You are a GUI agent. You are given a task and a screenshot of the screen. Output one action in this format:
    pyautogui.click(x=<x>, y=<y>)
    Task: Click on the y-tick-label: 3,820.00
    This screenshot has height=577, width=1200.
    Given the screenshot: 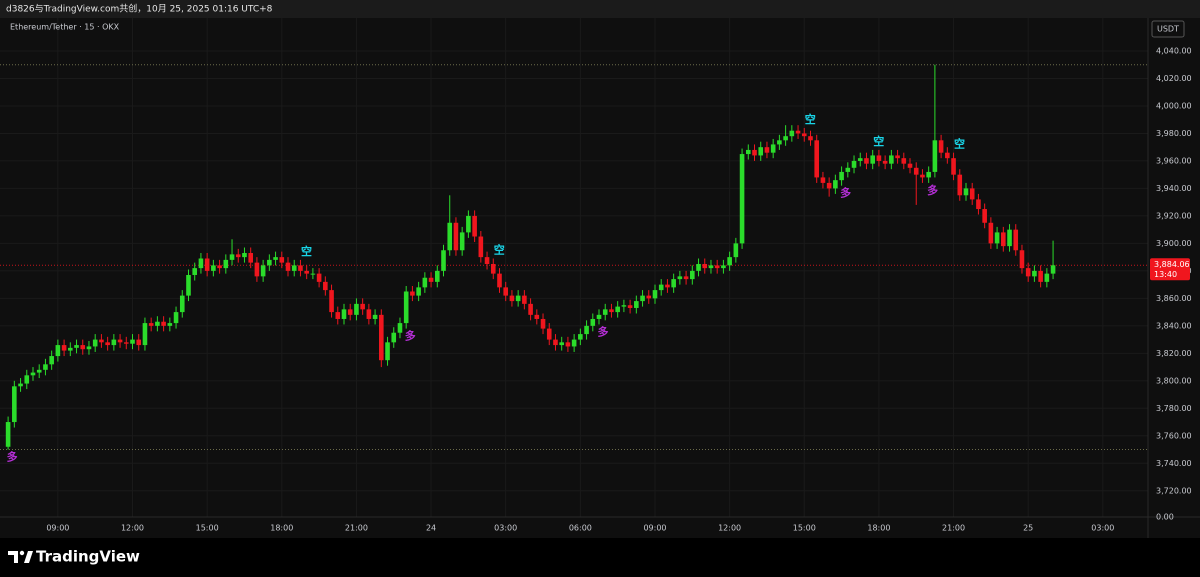 What is the action you would take?
    pyautogui.click(x=1174, y=353)
    